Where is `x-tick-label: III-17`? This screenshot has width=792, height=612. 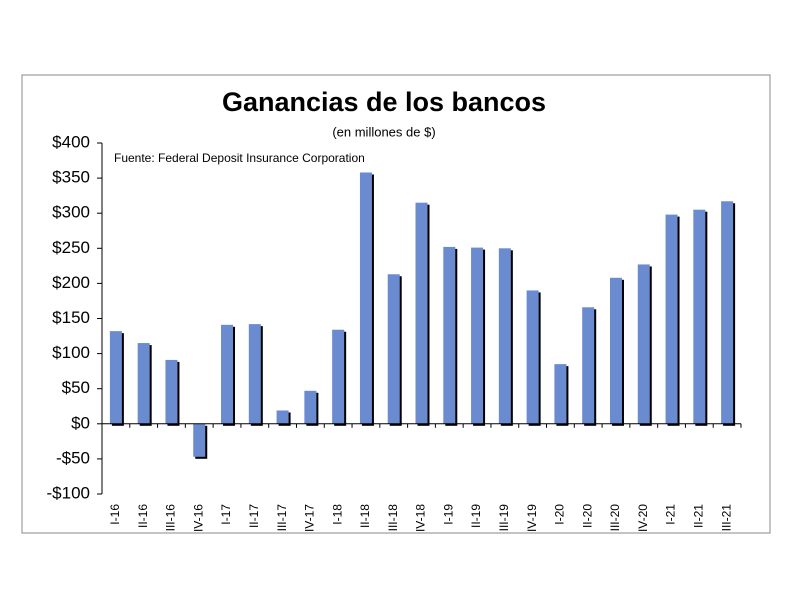 x-tick-label: III-17 is located at coordinates (282, 518).